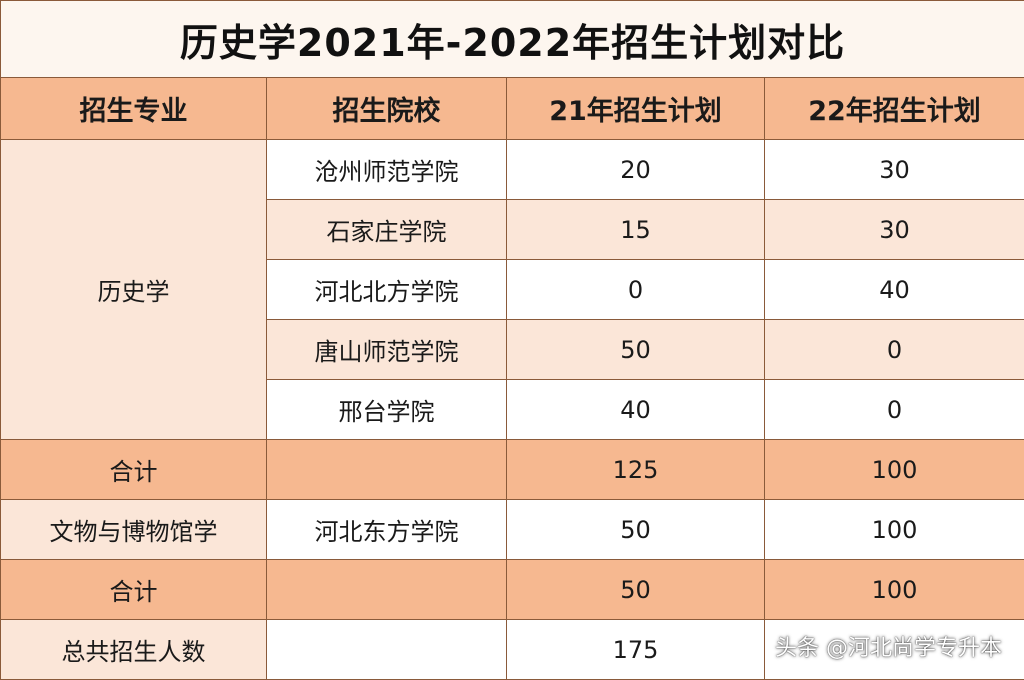  Describe the element at coordinates (894, 109) in the screenshot. I see `header-plan-2022: 22年招生计划` at that location.